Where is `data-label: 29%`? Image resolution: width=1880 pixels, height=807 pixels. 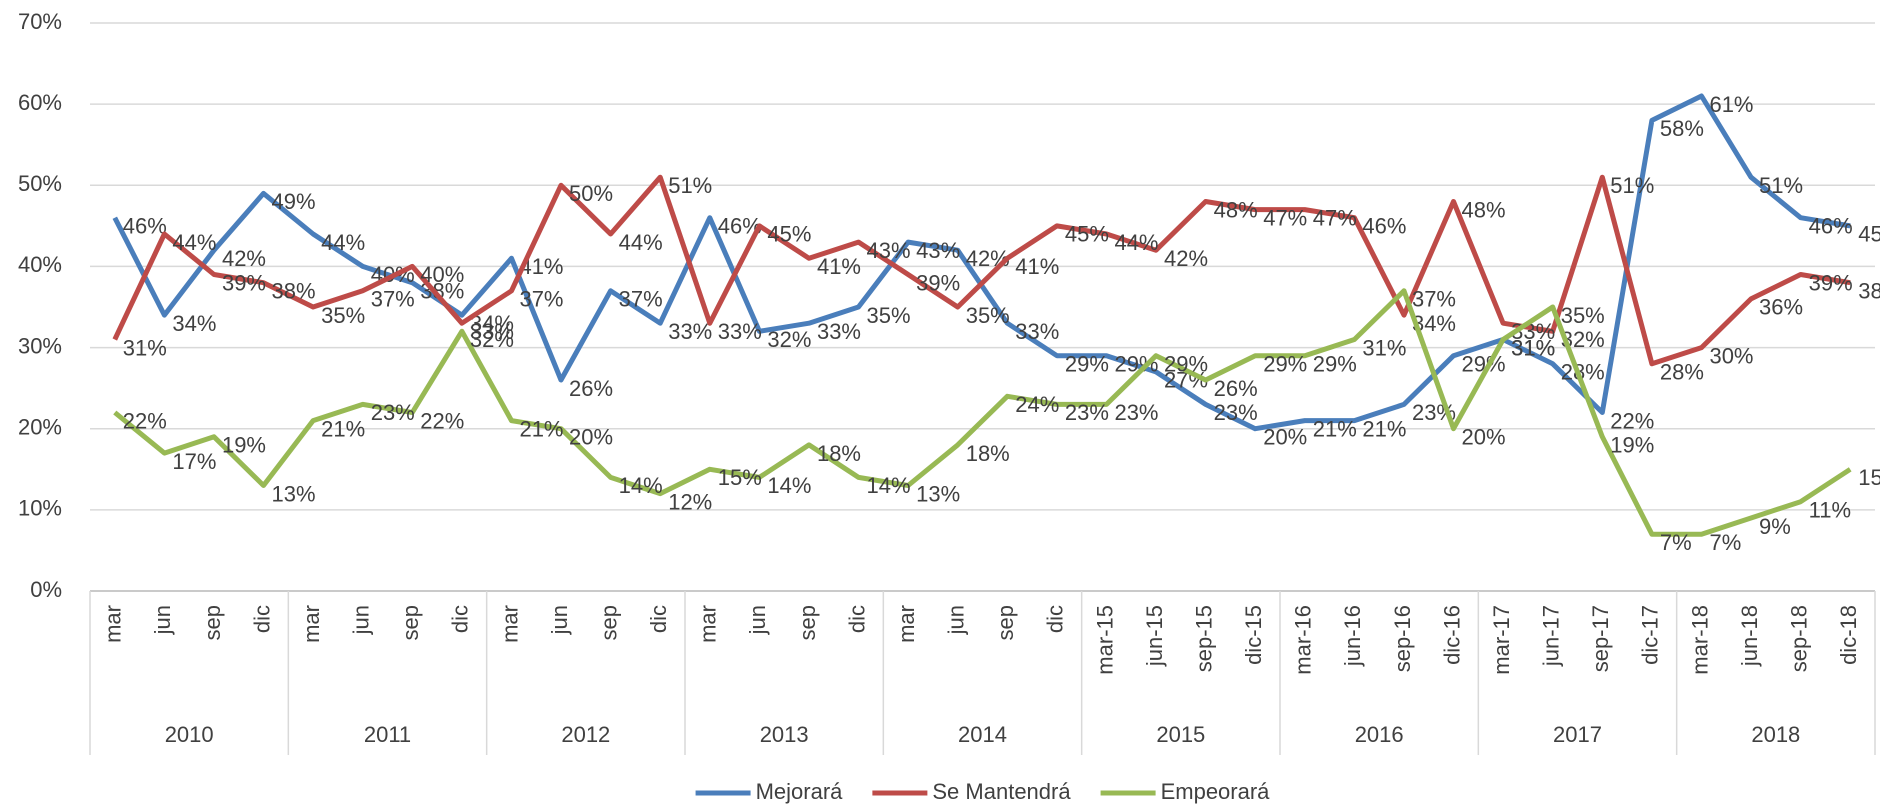
data-label: 29% is located at coordinates (1186, 363).